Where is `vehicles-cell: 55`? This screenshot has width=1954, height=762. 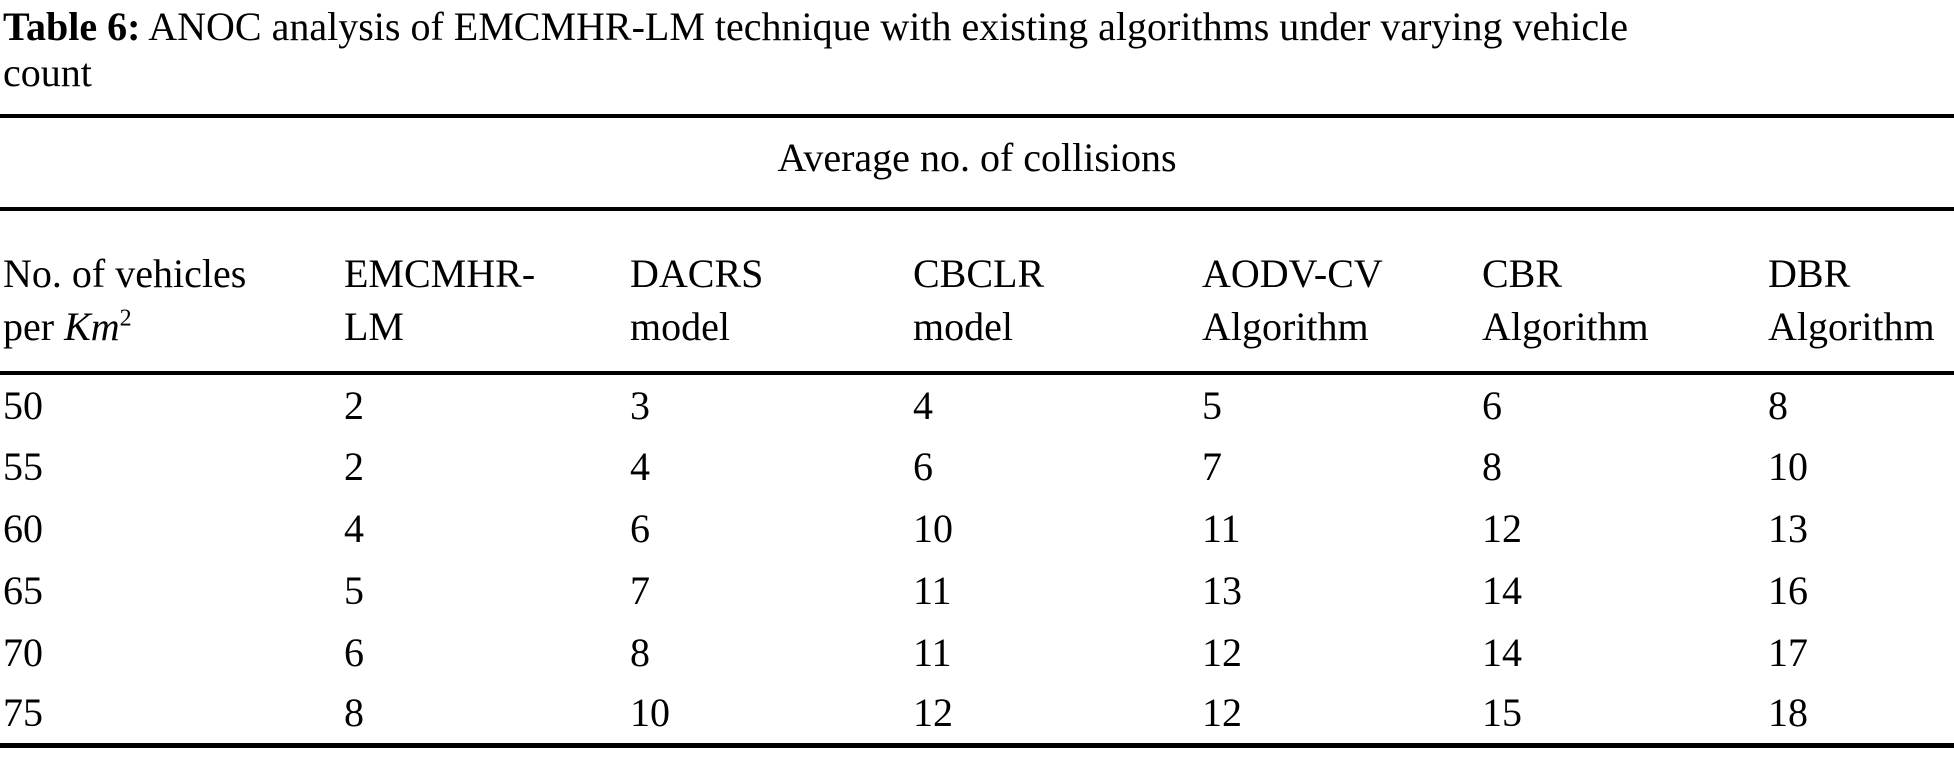
vehicles-cell: 55 is located at coordinates (23, 466).